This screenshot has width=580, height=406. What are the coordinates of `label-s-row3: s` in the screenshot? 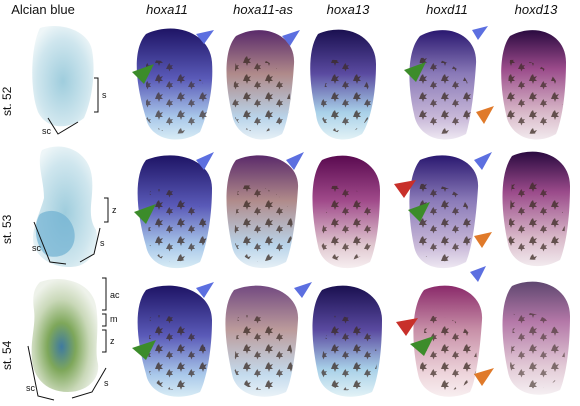 It's located at (106, 383).